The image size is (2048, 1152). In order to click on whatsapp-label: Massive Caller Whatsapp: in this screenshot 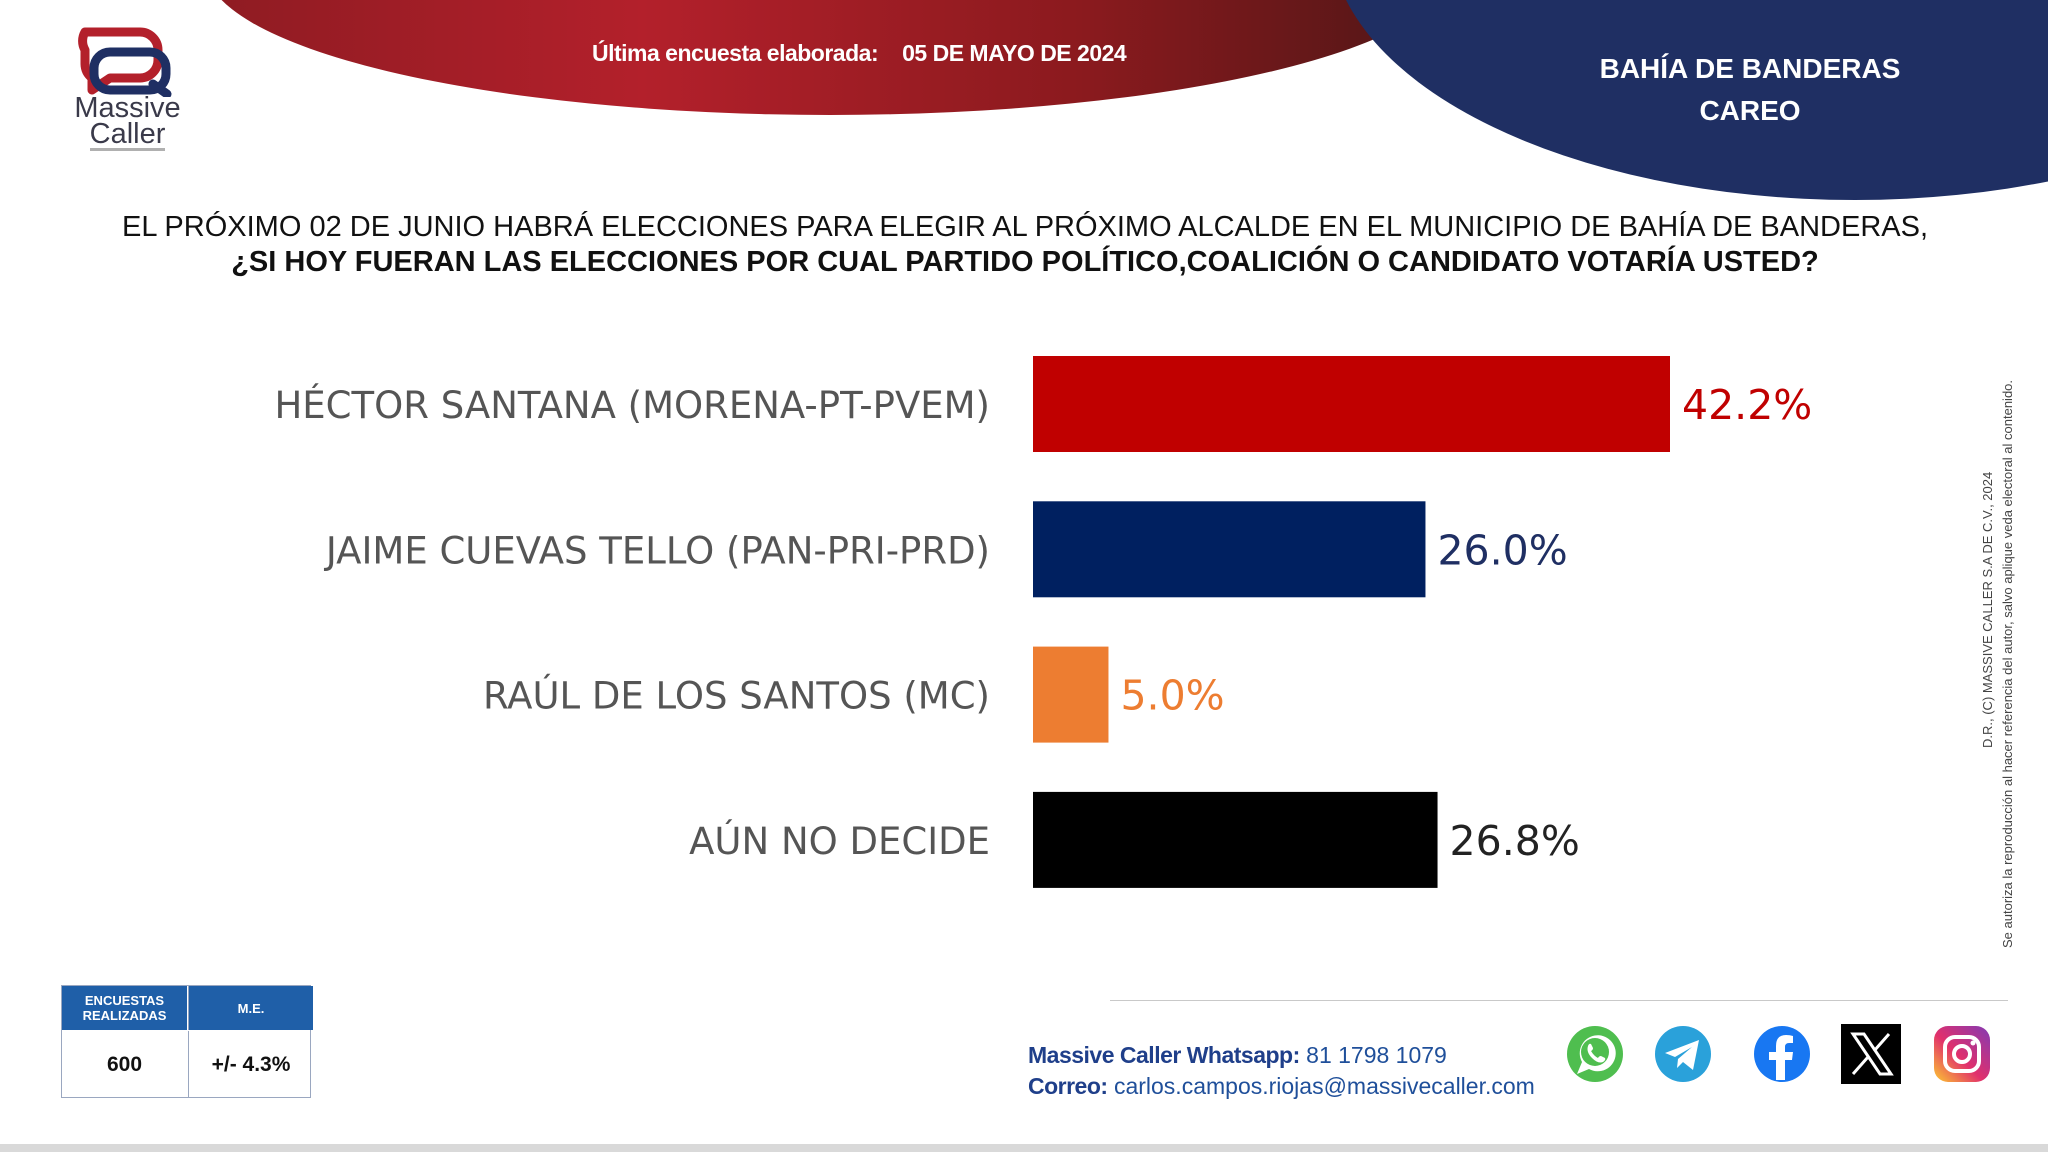, I will do `click(1164, 1055)`.